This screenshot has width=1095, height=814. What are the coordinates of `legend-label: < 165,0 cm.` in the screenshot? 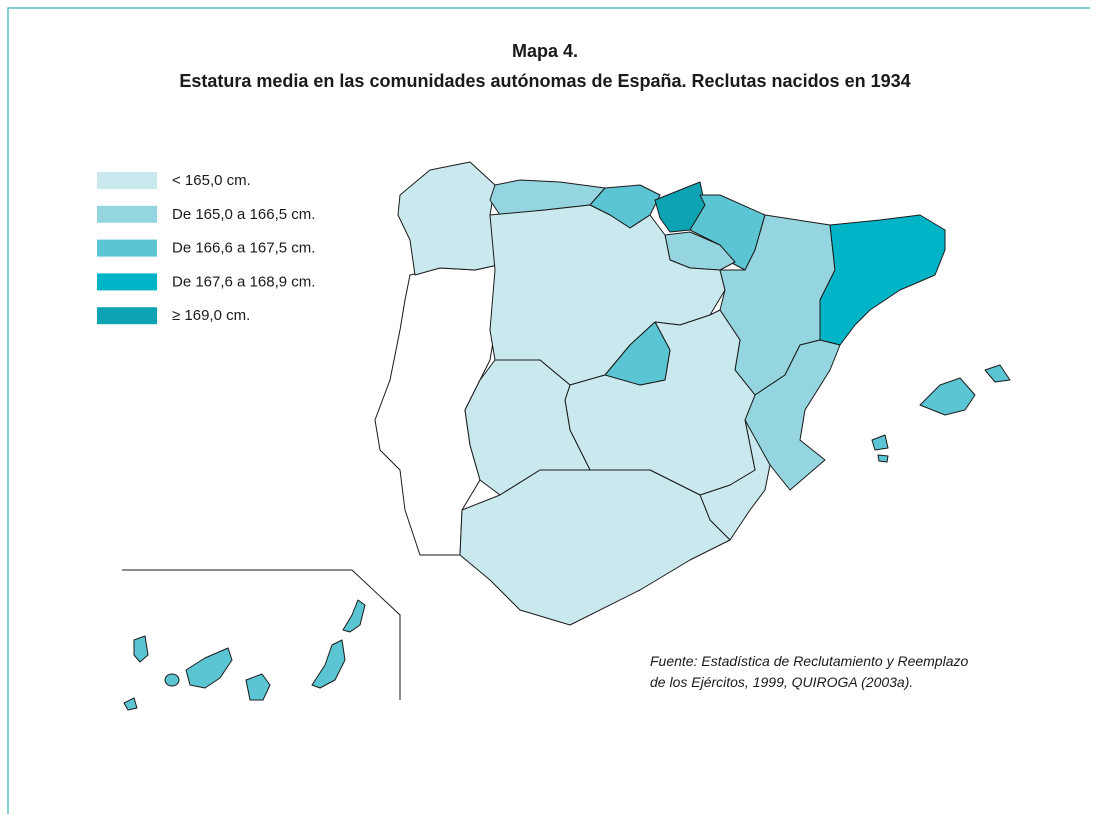 It's located at (211, 180).